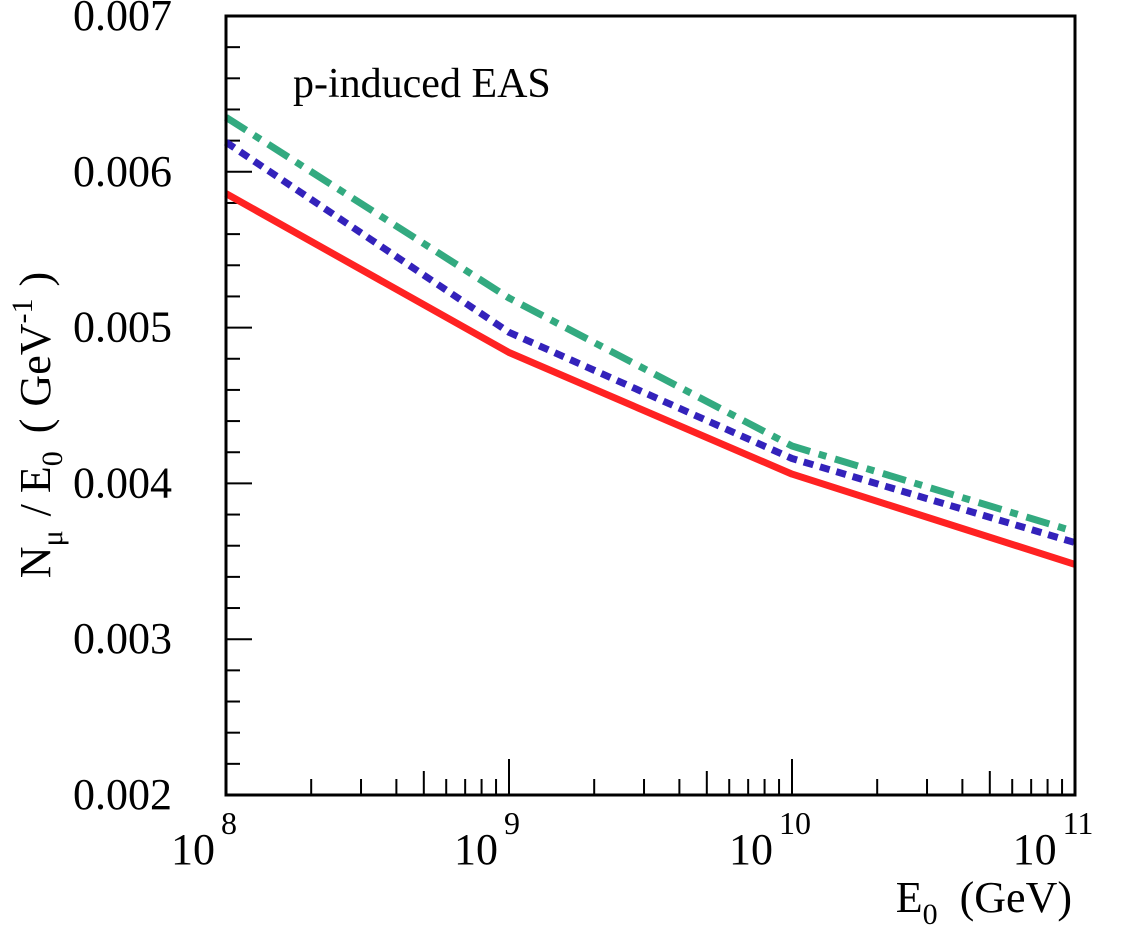  Describe the element at coordinates (632, 839) in the screenshot. I see `x-tick-labels: 10⁸ 10⁹ 10¹⁰ 10¹¹` at that location.